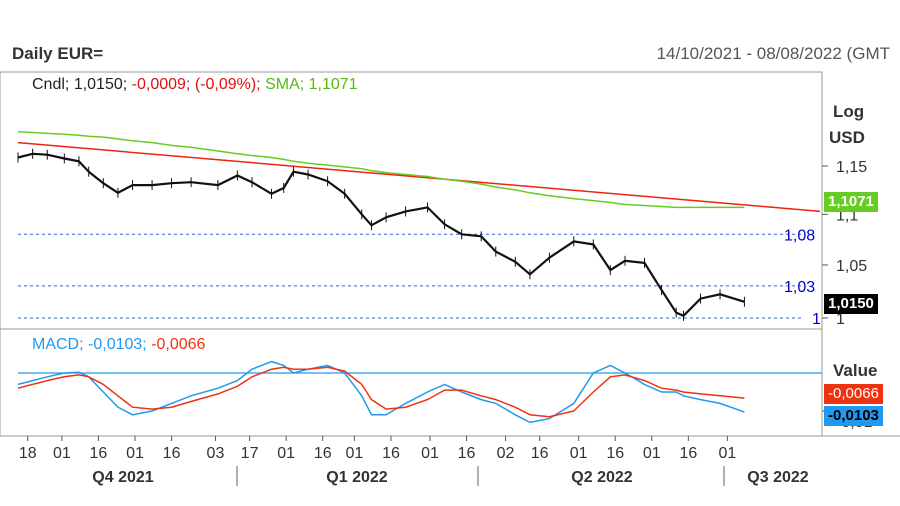 The image size is (900, 506). Describe the element at coordinates (99, 453) in the screenshot. I see `x-tick-label-2: 16` at that location.